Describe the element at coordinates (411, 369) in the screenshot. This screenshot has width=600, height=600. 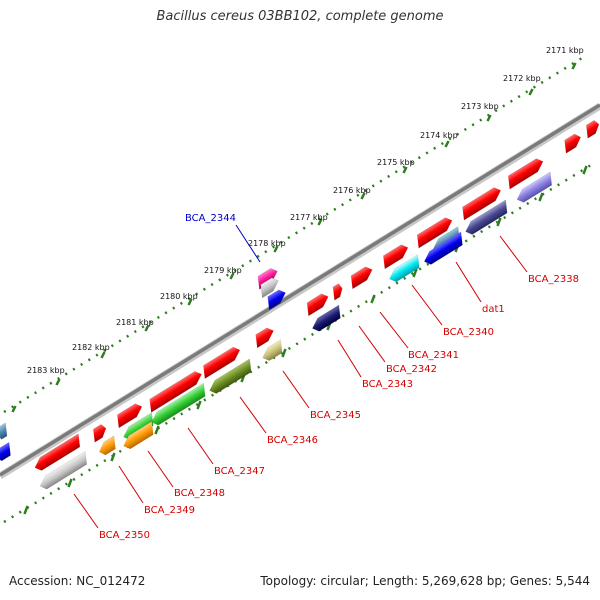
I see `gene-label: BCA_2342` at that location.